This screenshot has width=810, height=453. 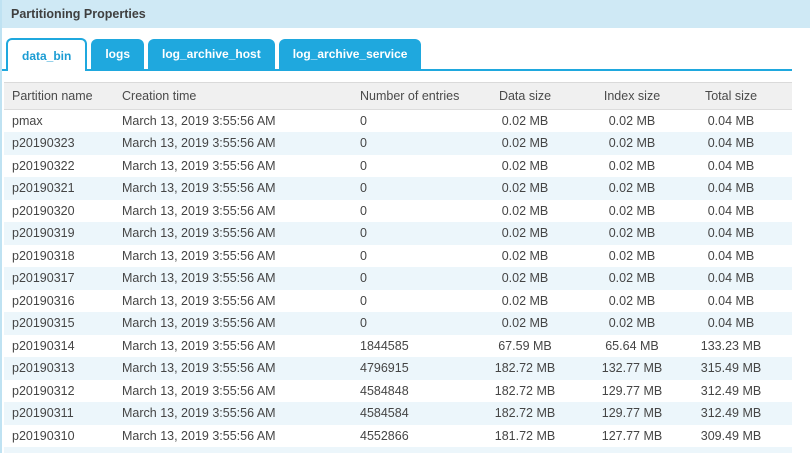 I want to click on cell-partition-name: p20190314, so click(x=43, y=345).